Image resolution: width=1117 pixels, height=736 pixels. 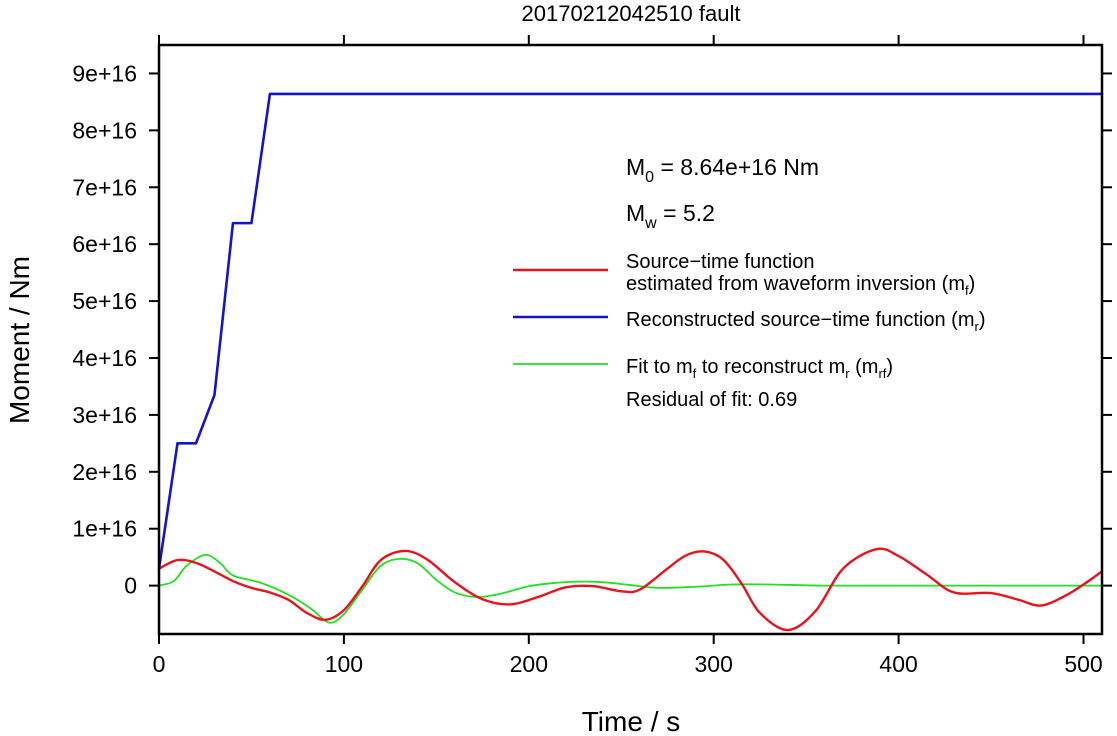 I want to click on y-tick-label: 9e+16, so click(x=104, y=73).